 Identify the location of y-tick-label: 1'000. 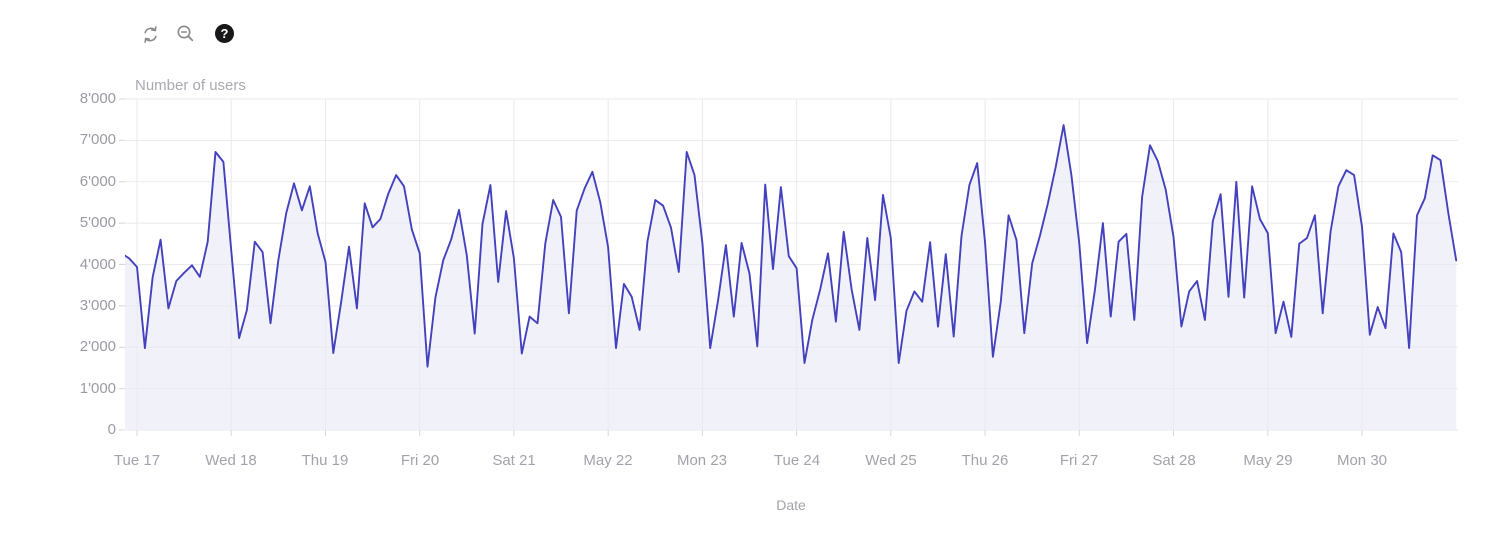
(97, 388).